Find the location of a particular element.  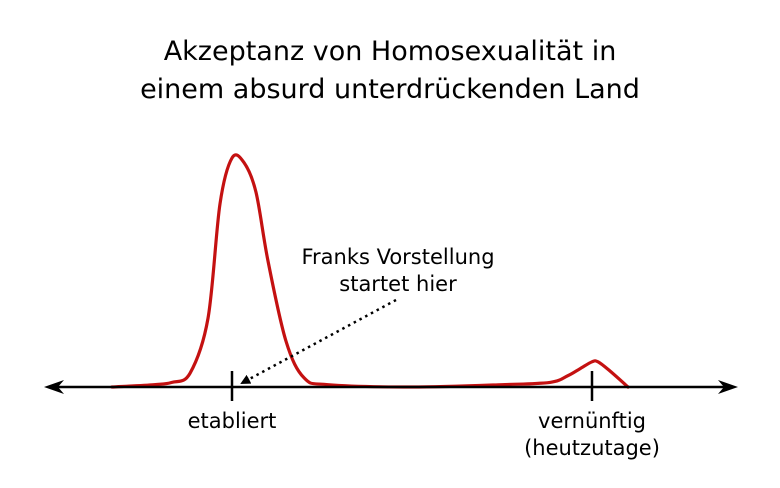

annotation-arrow is located at coordinates (318, 341).